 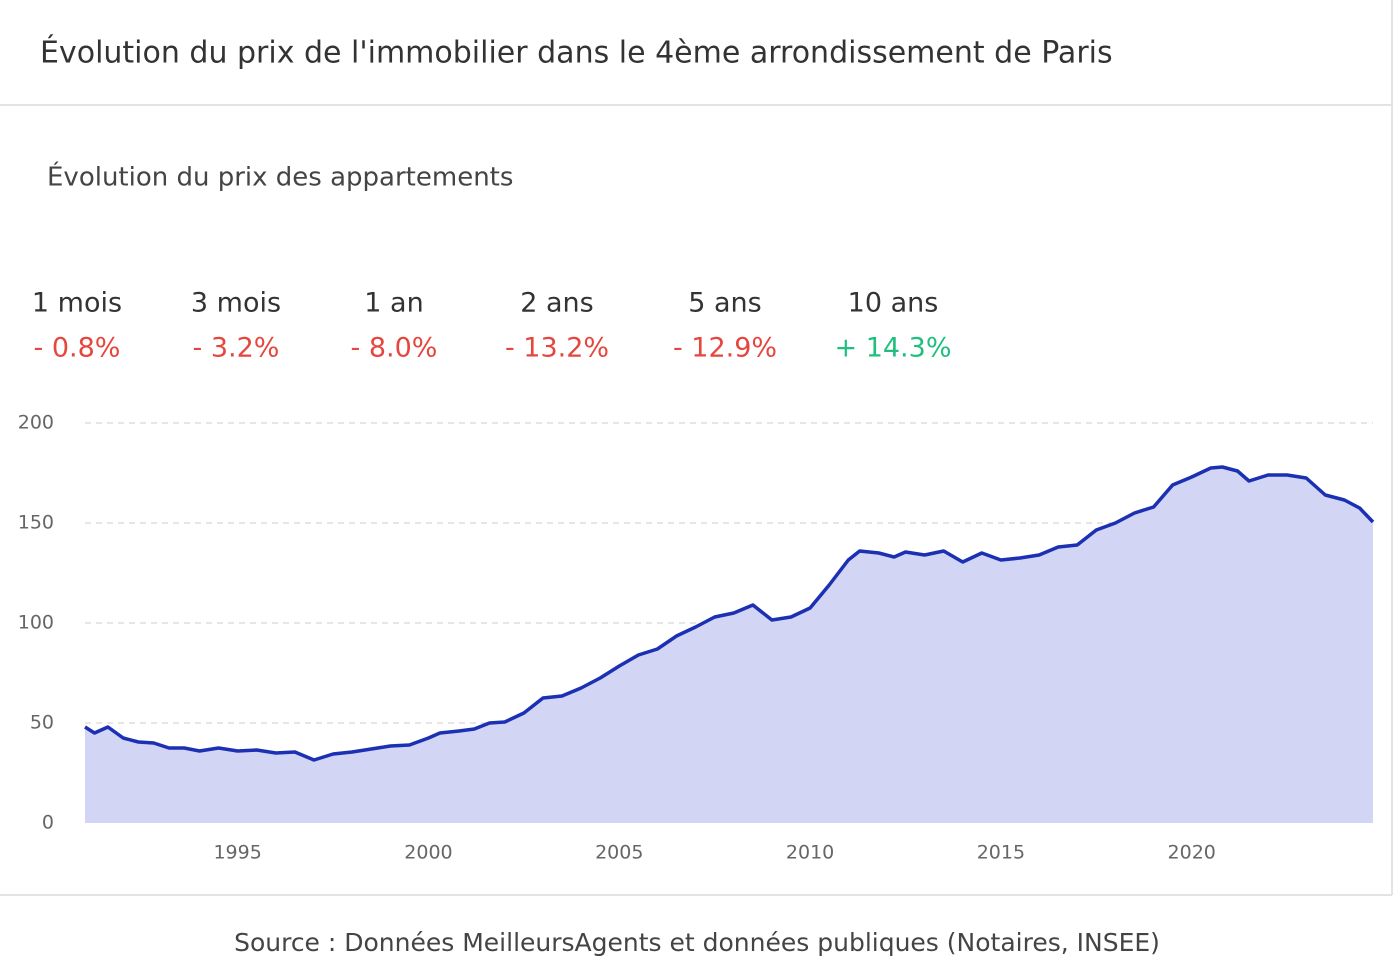 What do you see at coordinates (42, 723) in the screenshot?
I see `y-tick-label: 50` at bounding box center [42, 723].